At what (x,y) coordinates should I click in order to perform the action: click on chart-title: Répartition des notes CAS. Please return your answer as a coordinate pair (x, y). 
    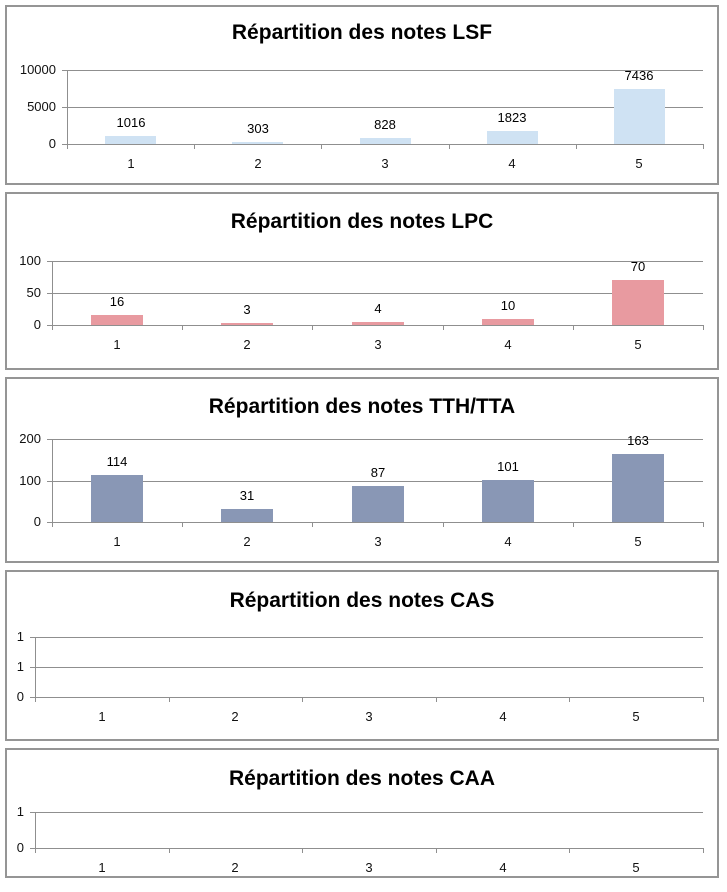
    Looking at the image, I should click on (362, 600).